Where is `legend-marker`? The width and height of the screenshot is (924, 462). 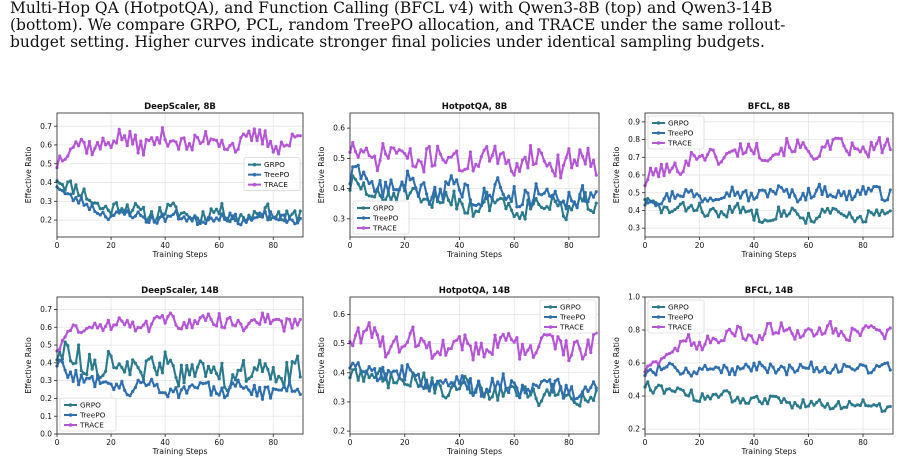
legend-marker is located at coordinates (658, 143).